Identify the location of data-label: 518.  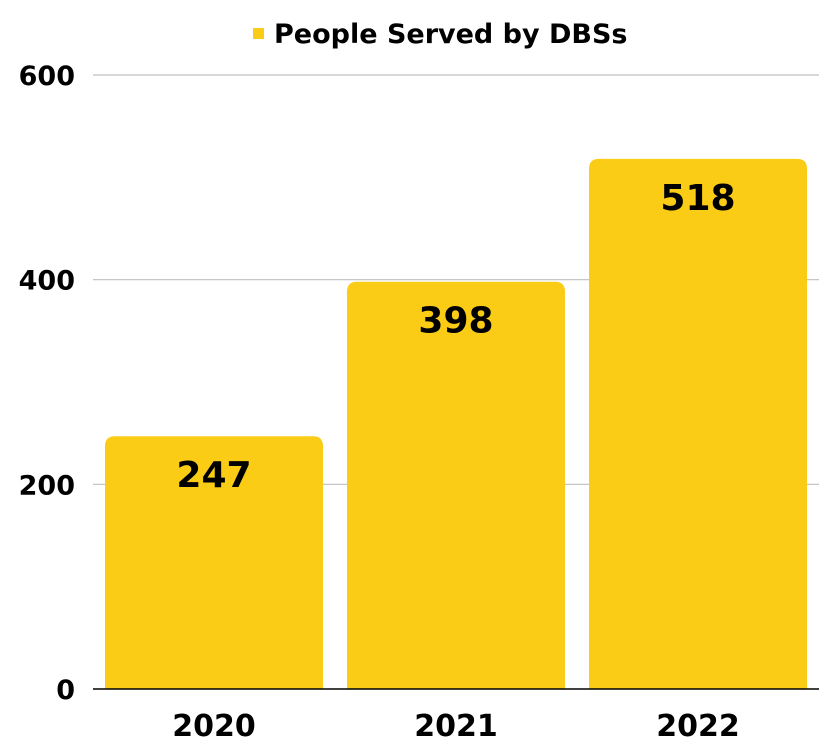
(697, 198).